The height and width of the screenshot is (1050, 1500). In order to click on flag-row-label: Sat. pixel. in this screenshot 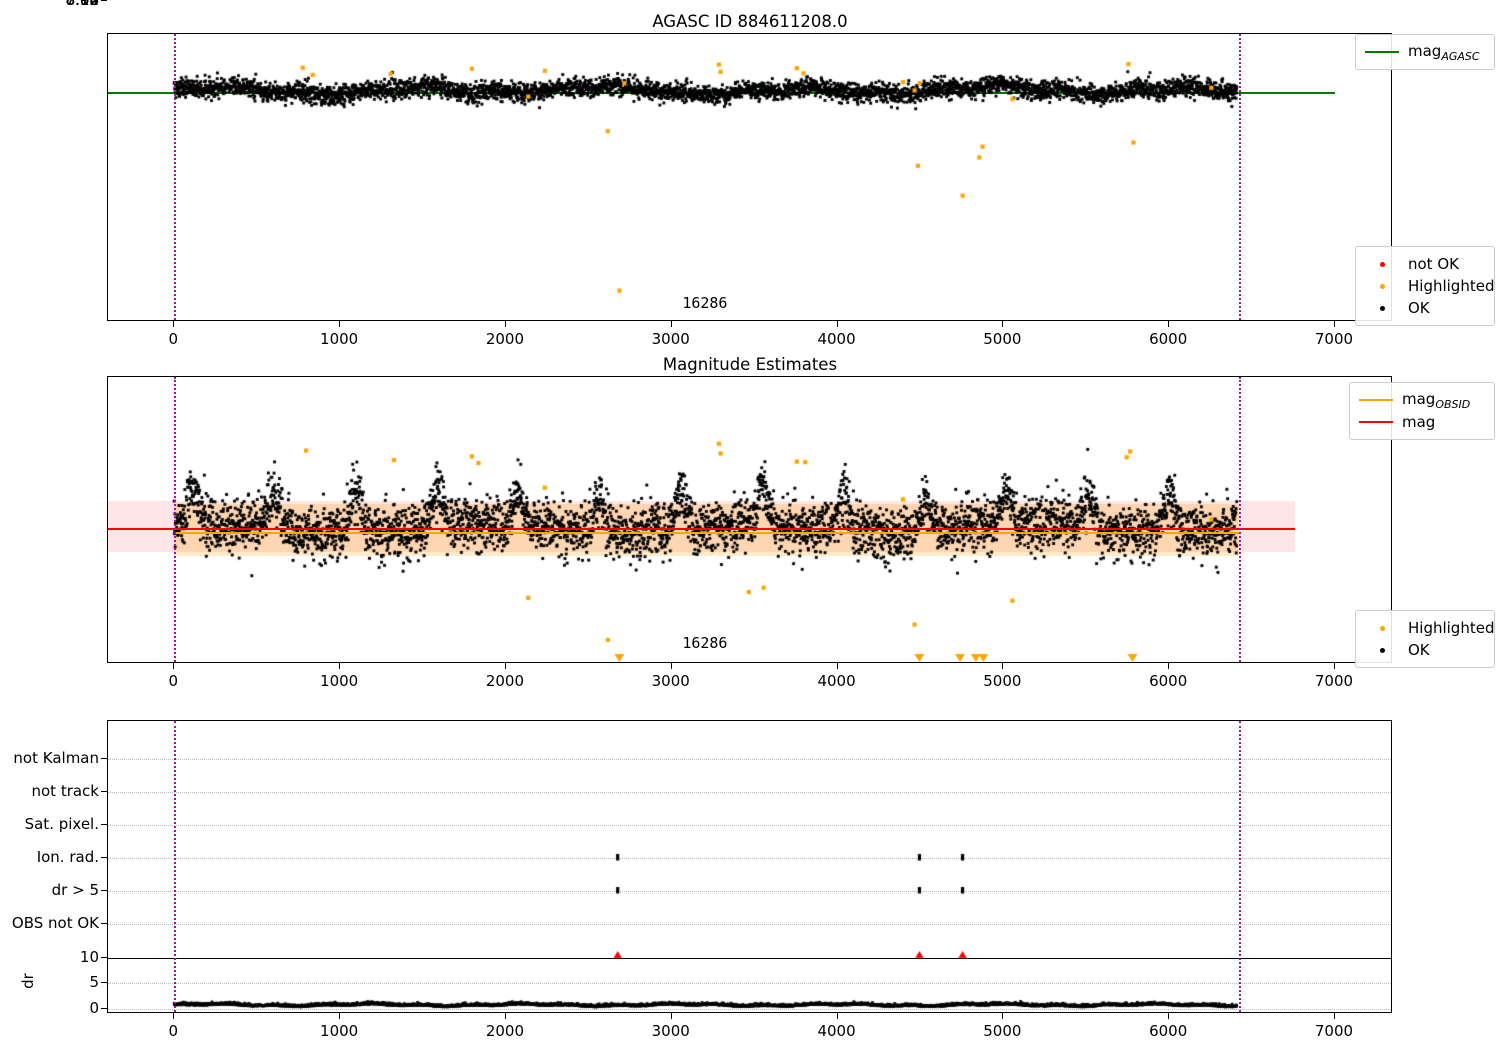, I will do `click(61, 824)`.